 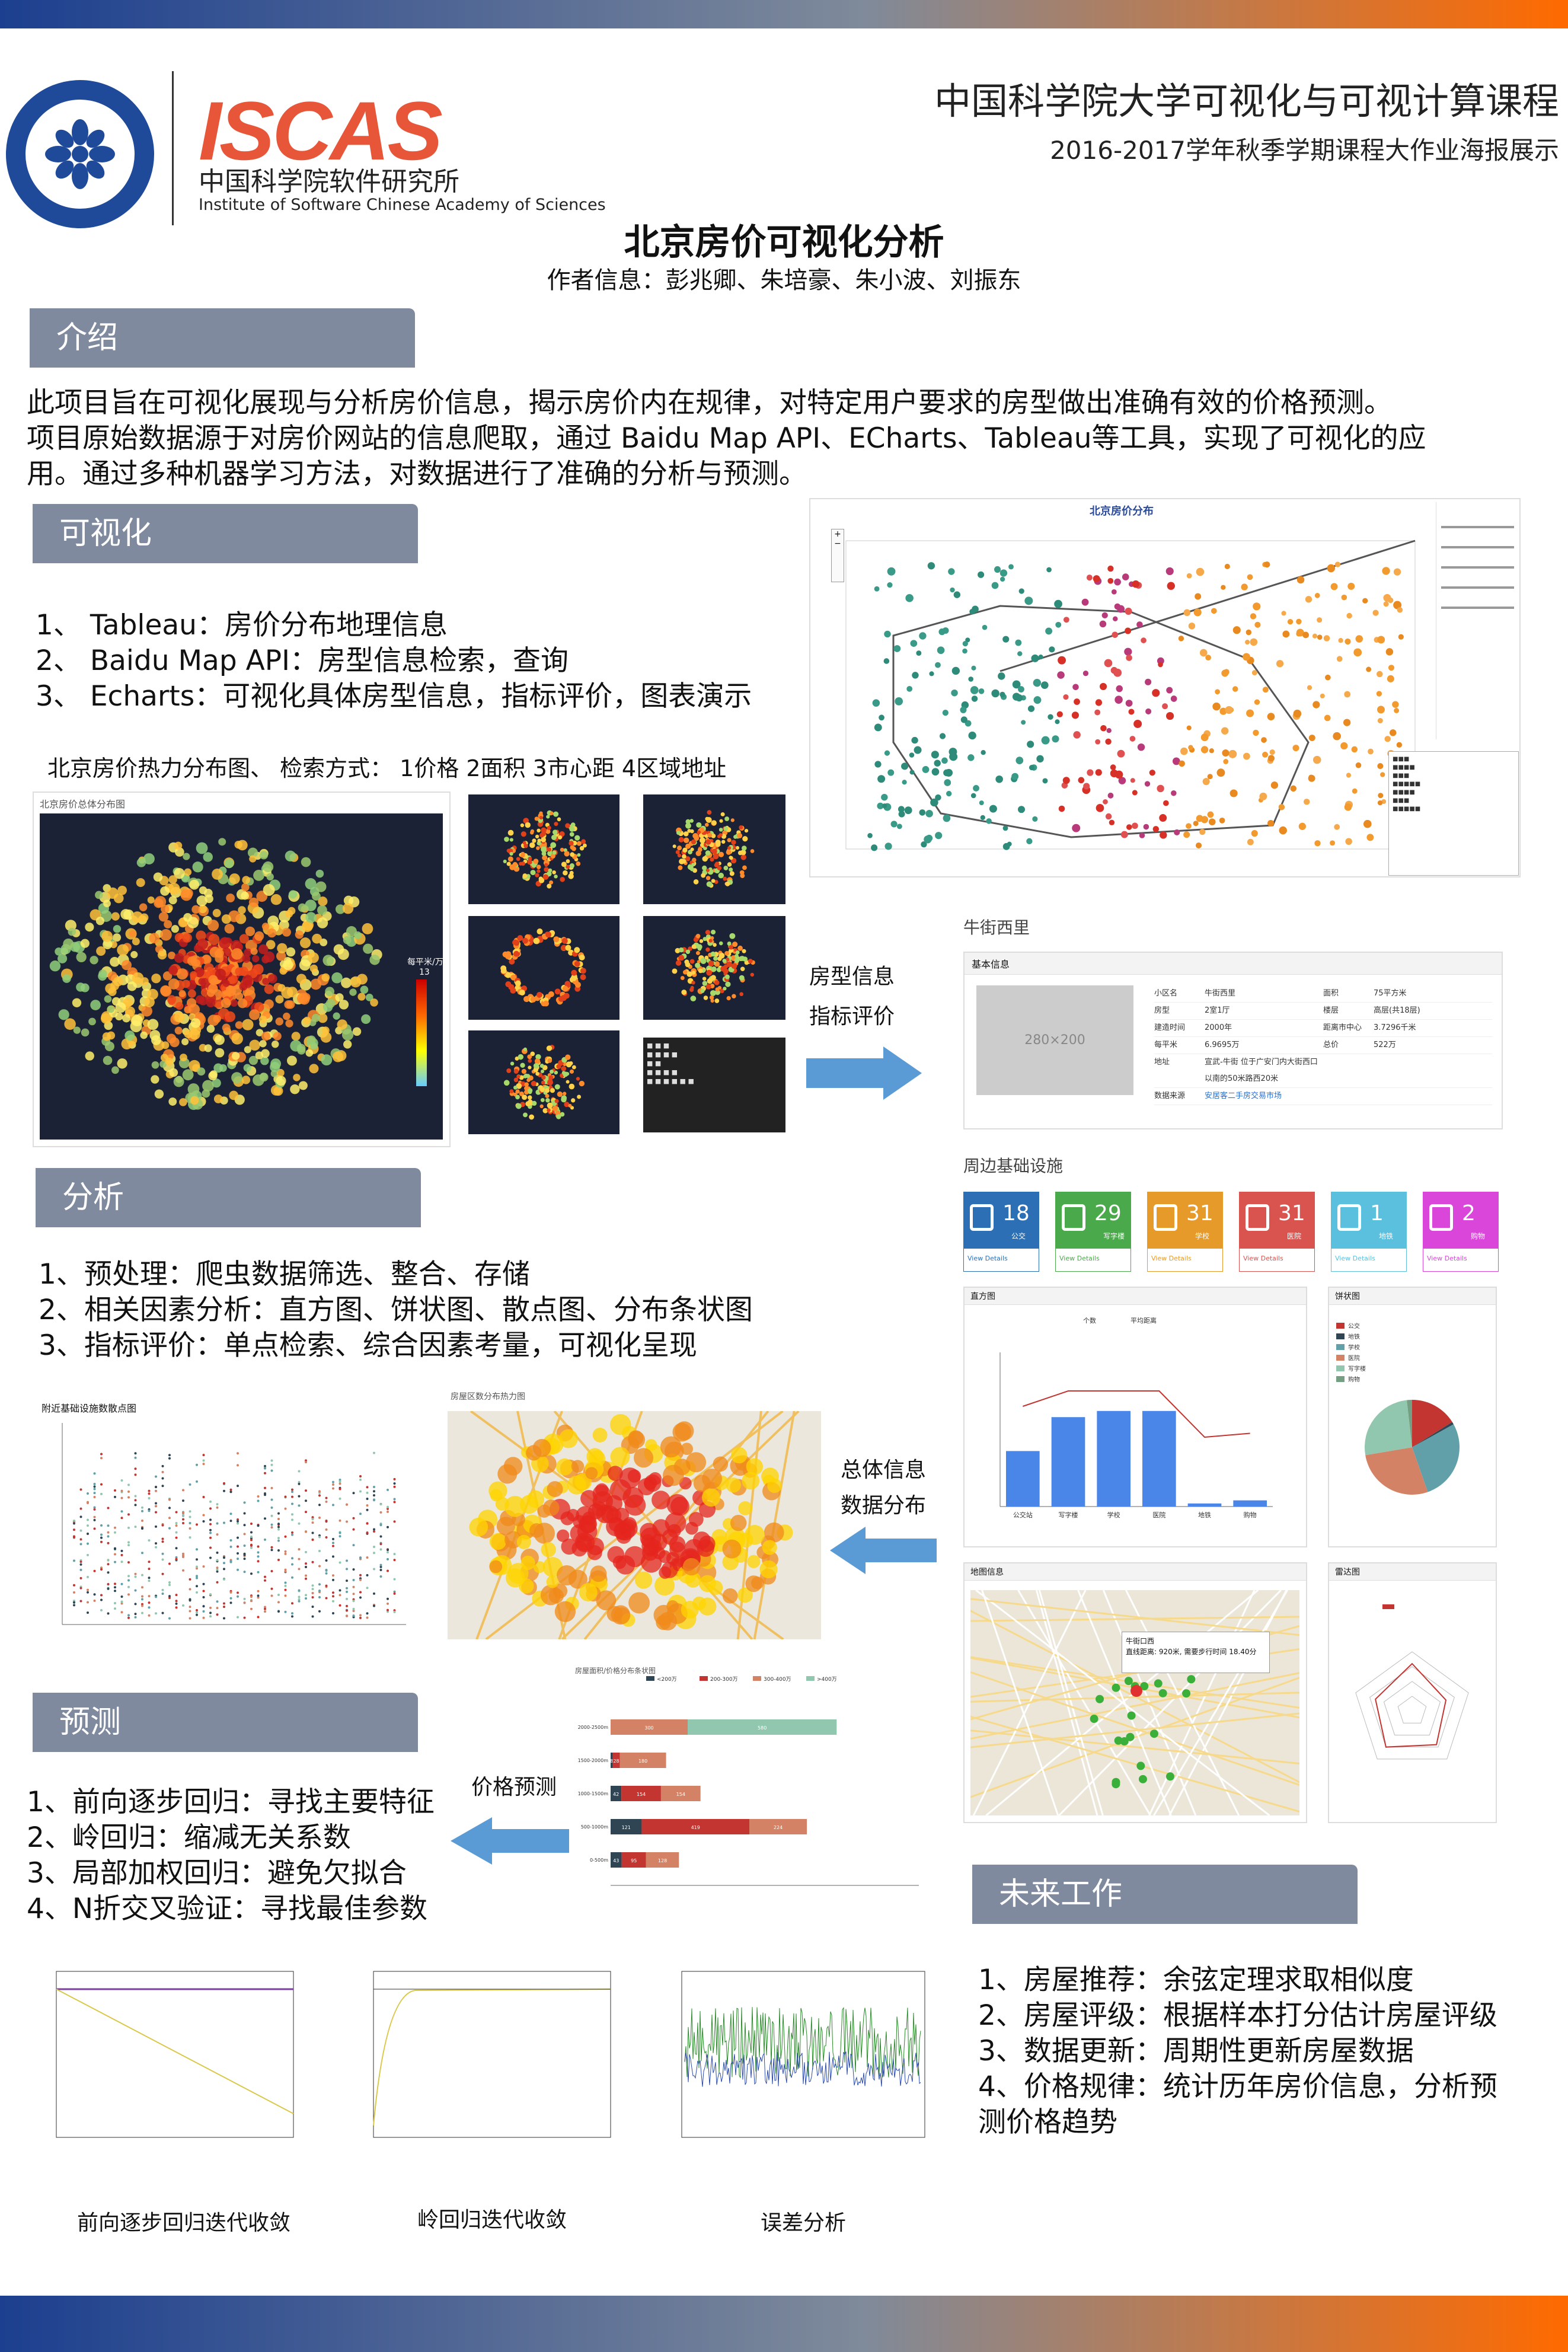 I want to click on tableau-filter-sidebar, so click(x=1477, y=621).